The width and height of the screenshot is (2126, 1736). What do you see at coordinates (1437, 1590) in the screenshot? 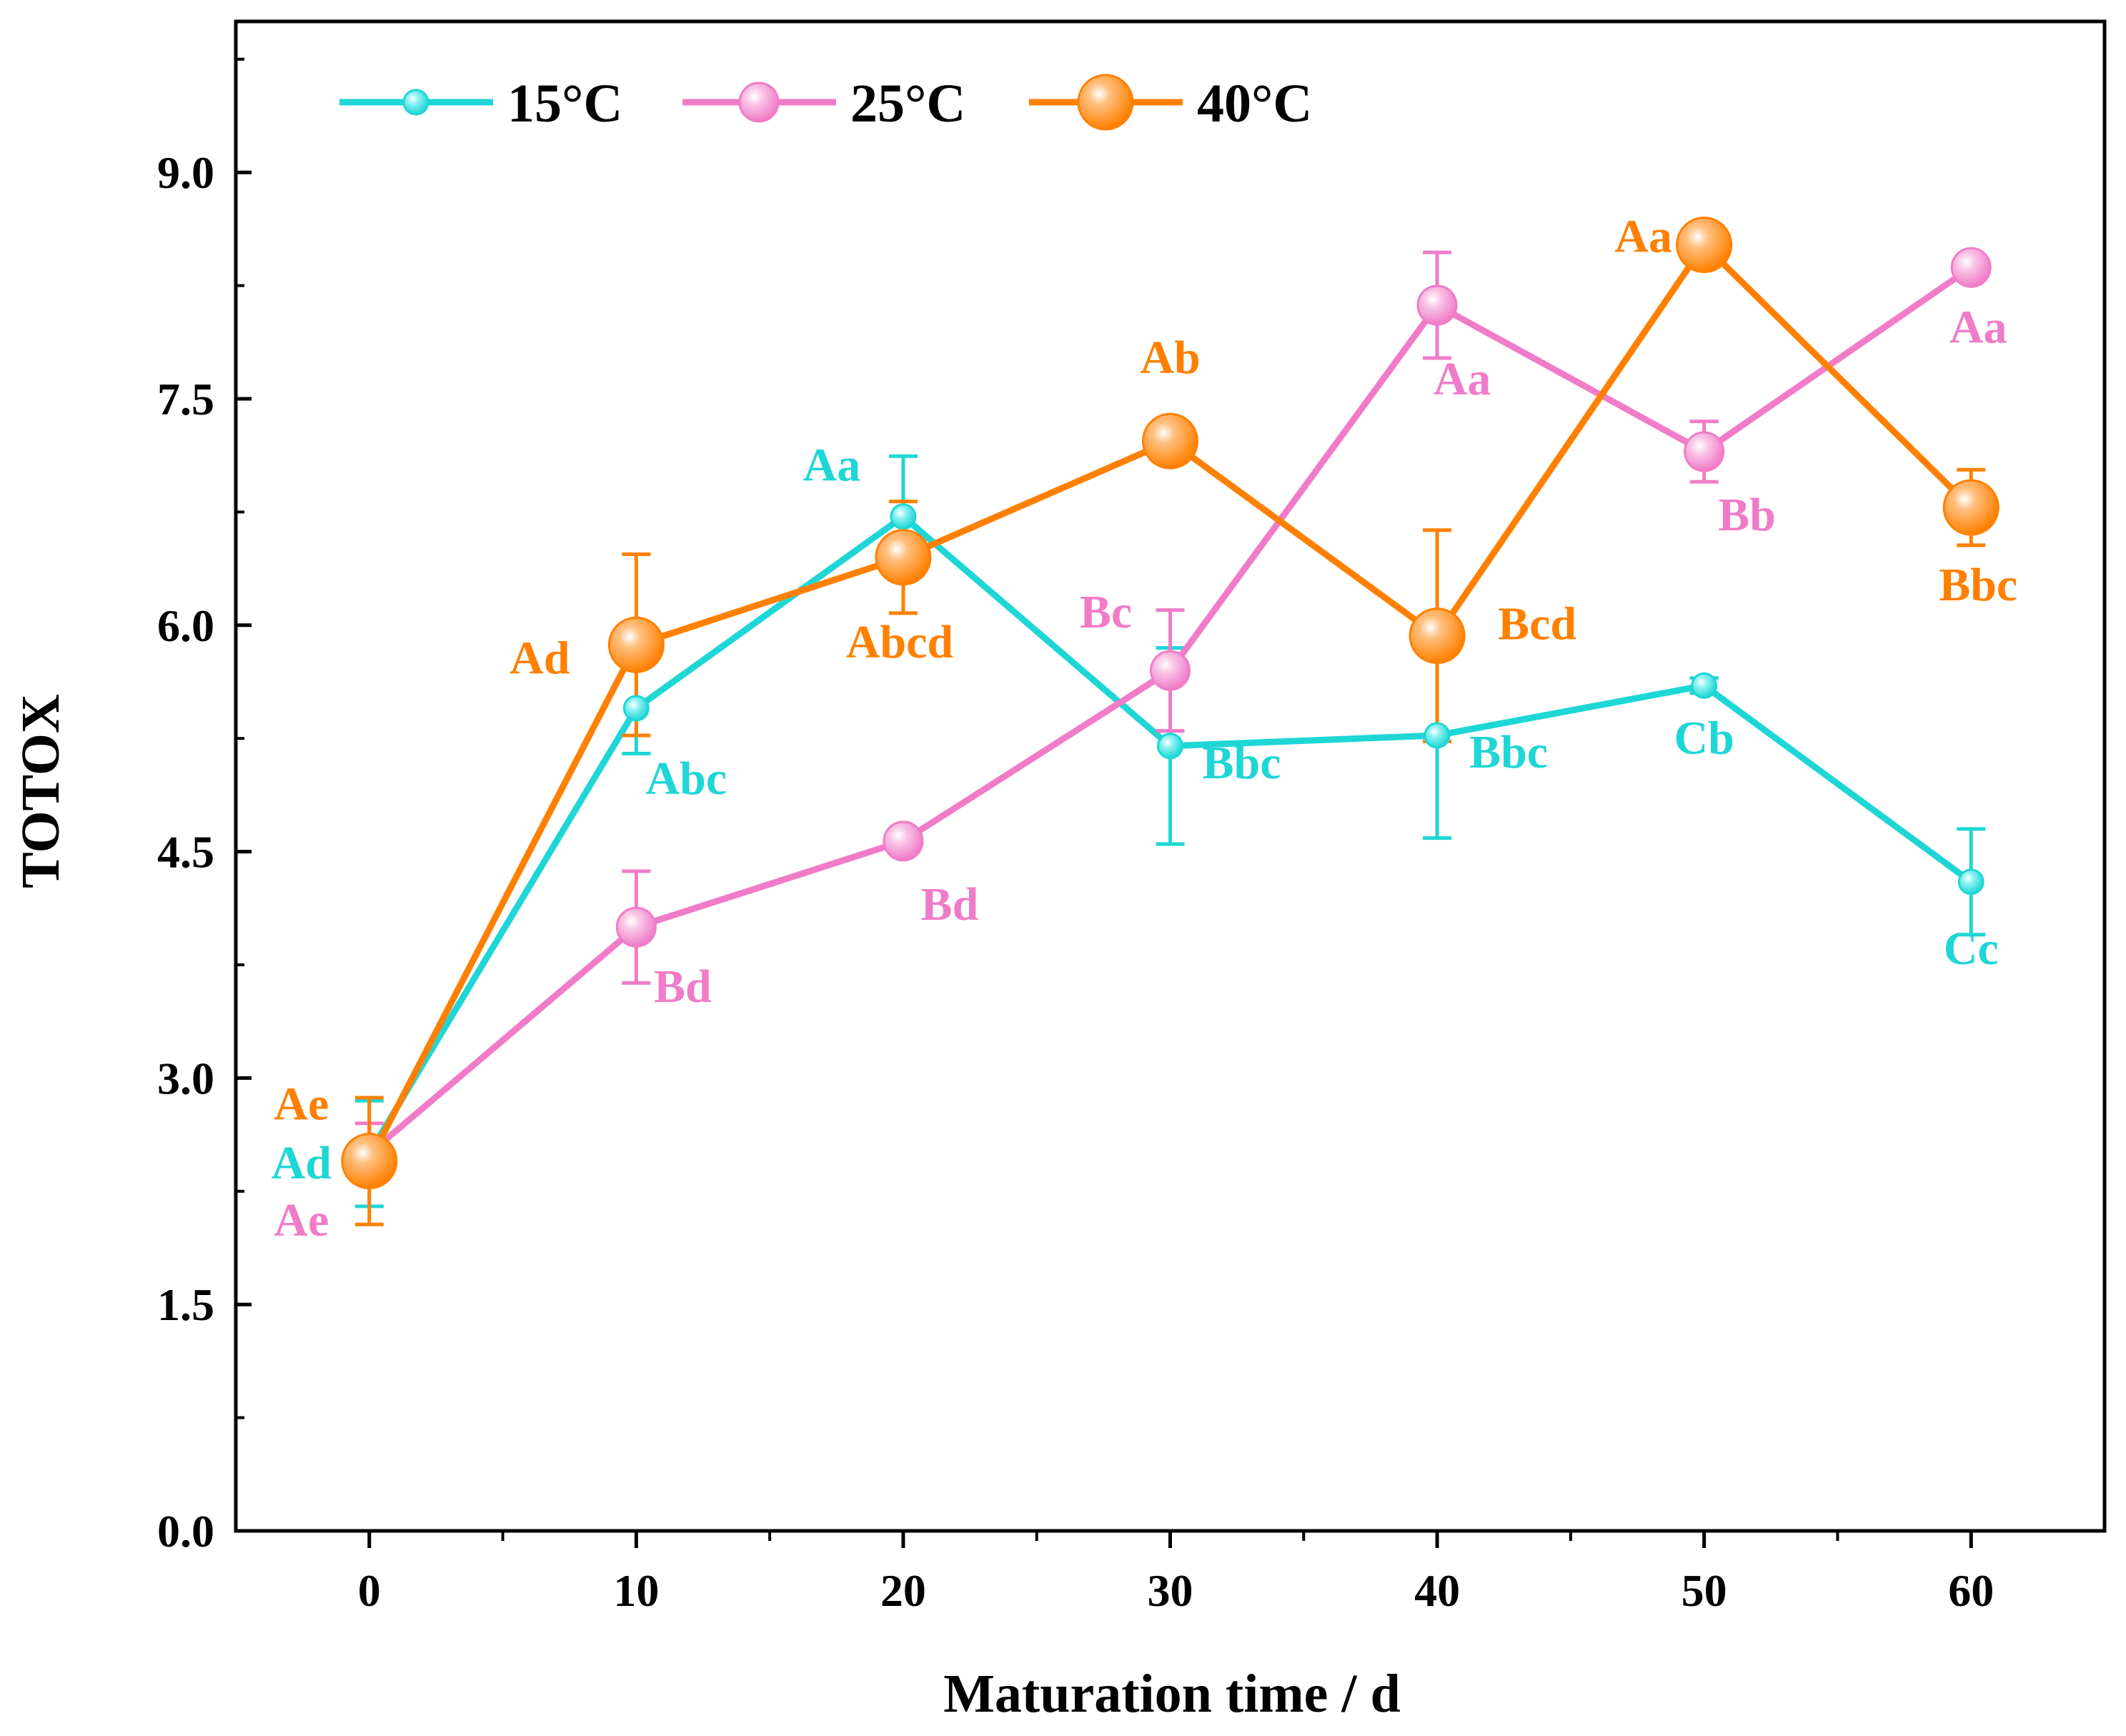
I see `x-tick-label: 40` at bounding box center [1437, 1590].